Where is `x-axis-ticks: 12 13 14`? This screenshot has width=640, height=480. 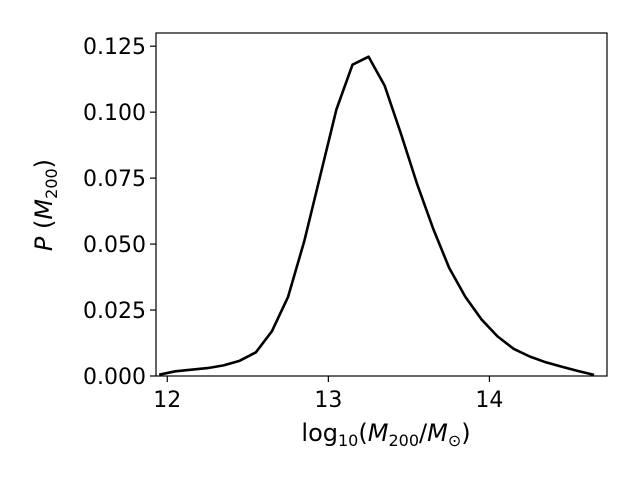
x-axis-ticks: 12 13 14 is located at coordinates (328, 394).